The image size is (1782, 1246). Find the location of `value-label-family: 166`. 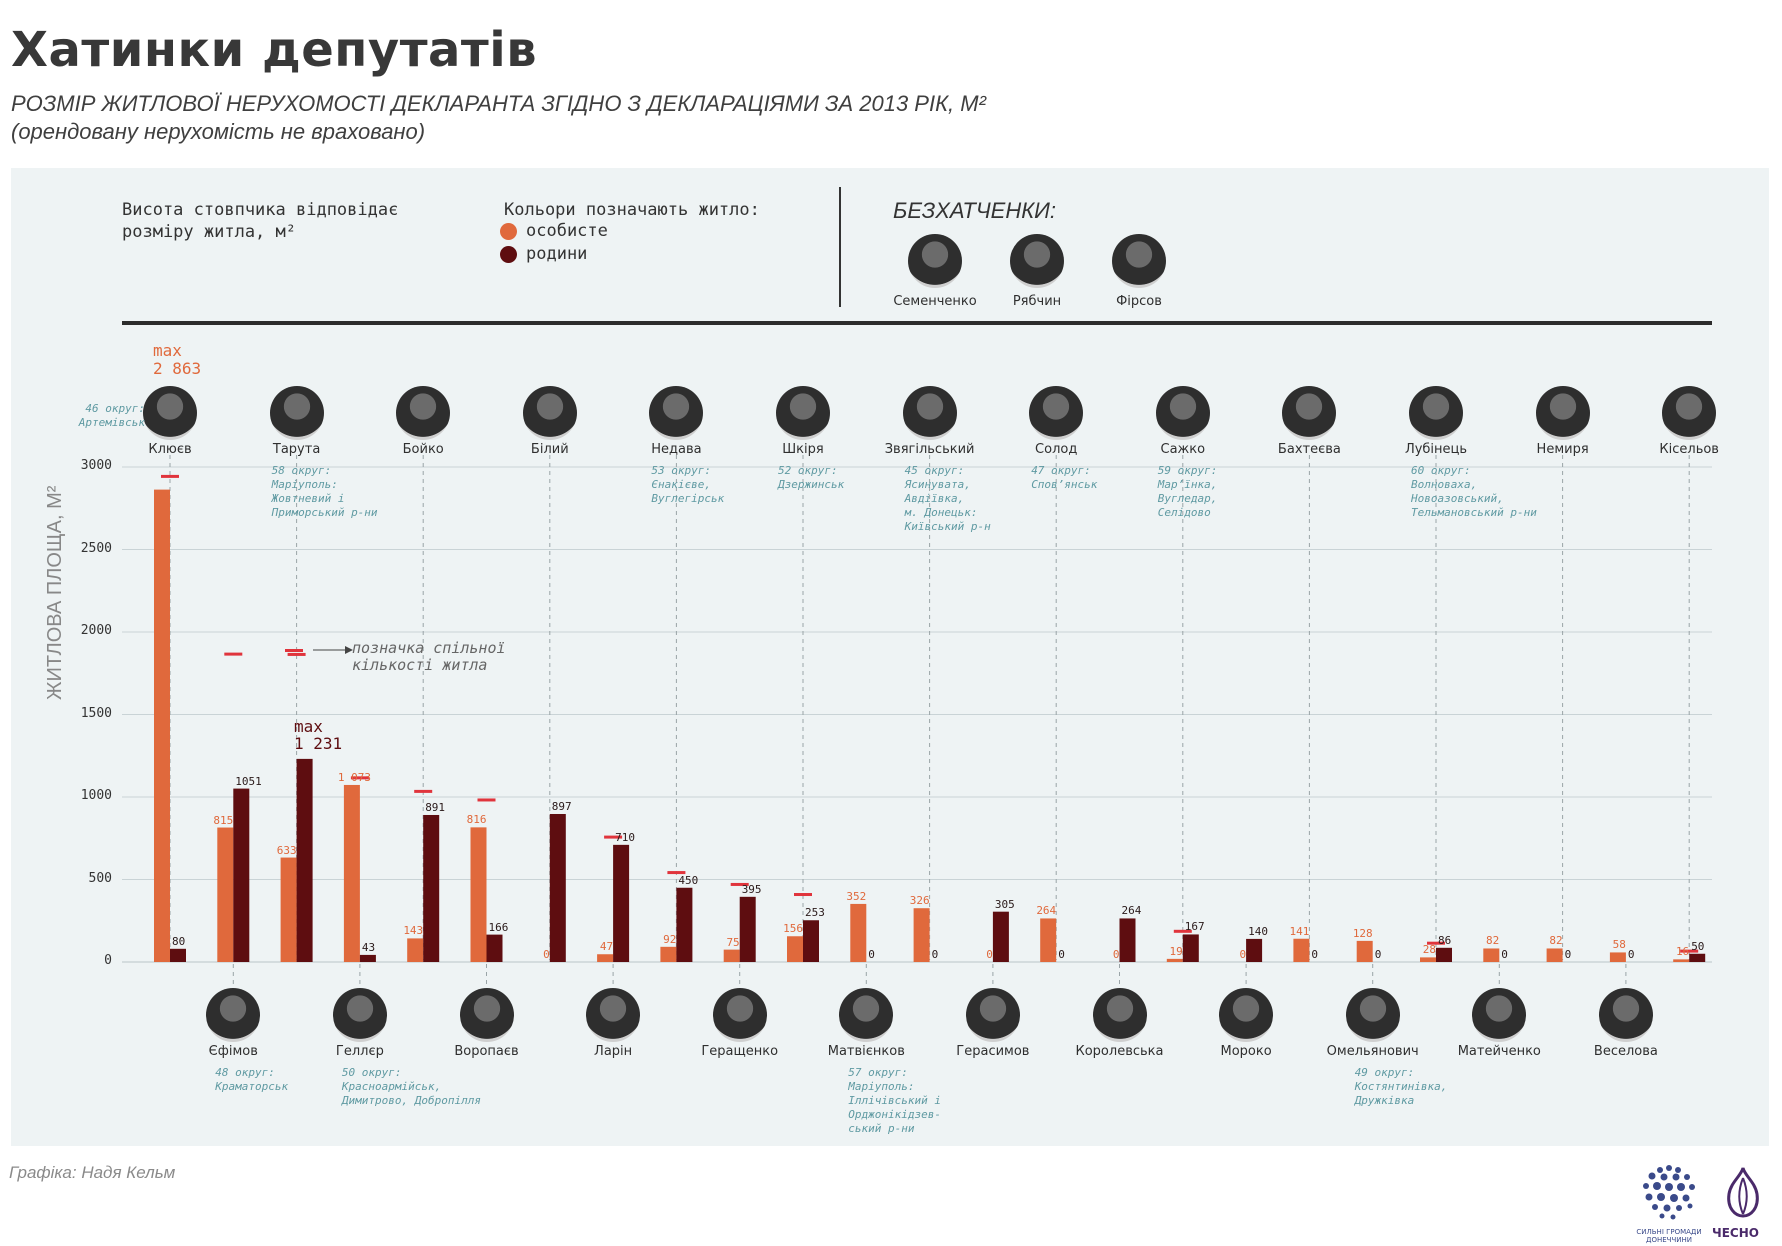

value-label-family: 166 is located at coordinates (498, 927).